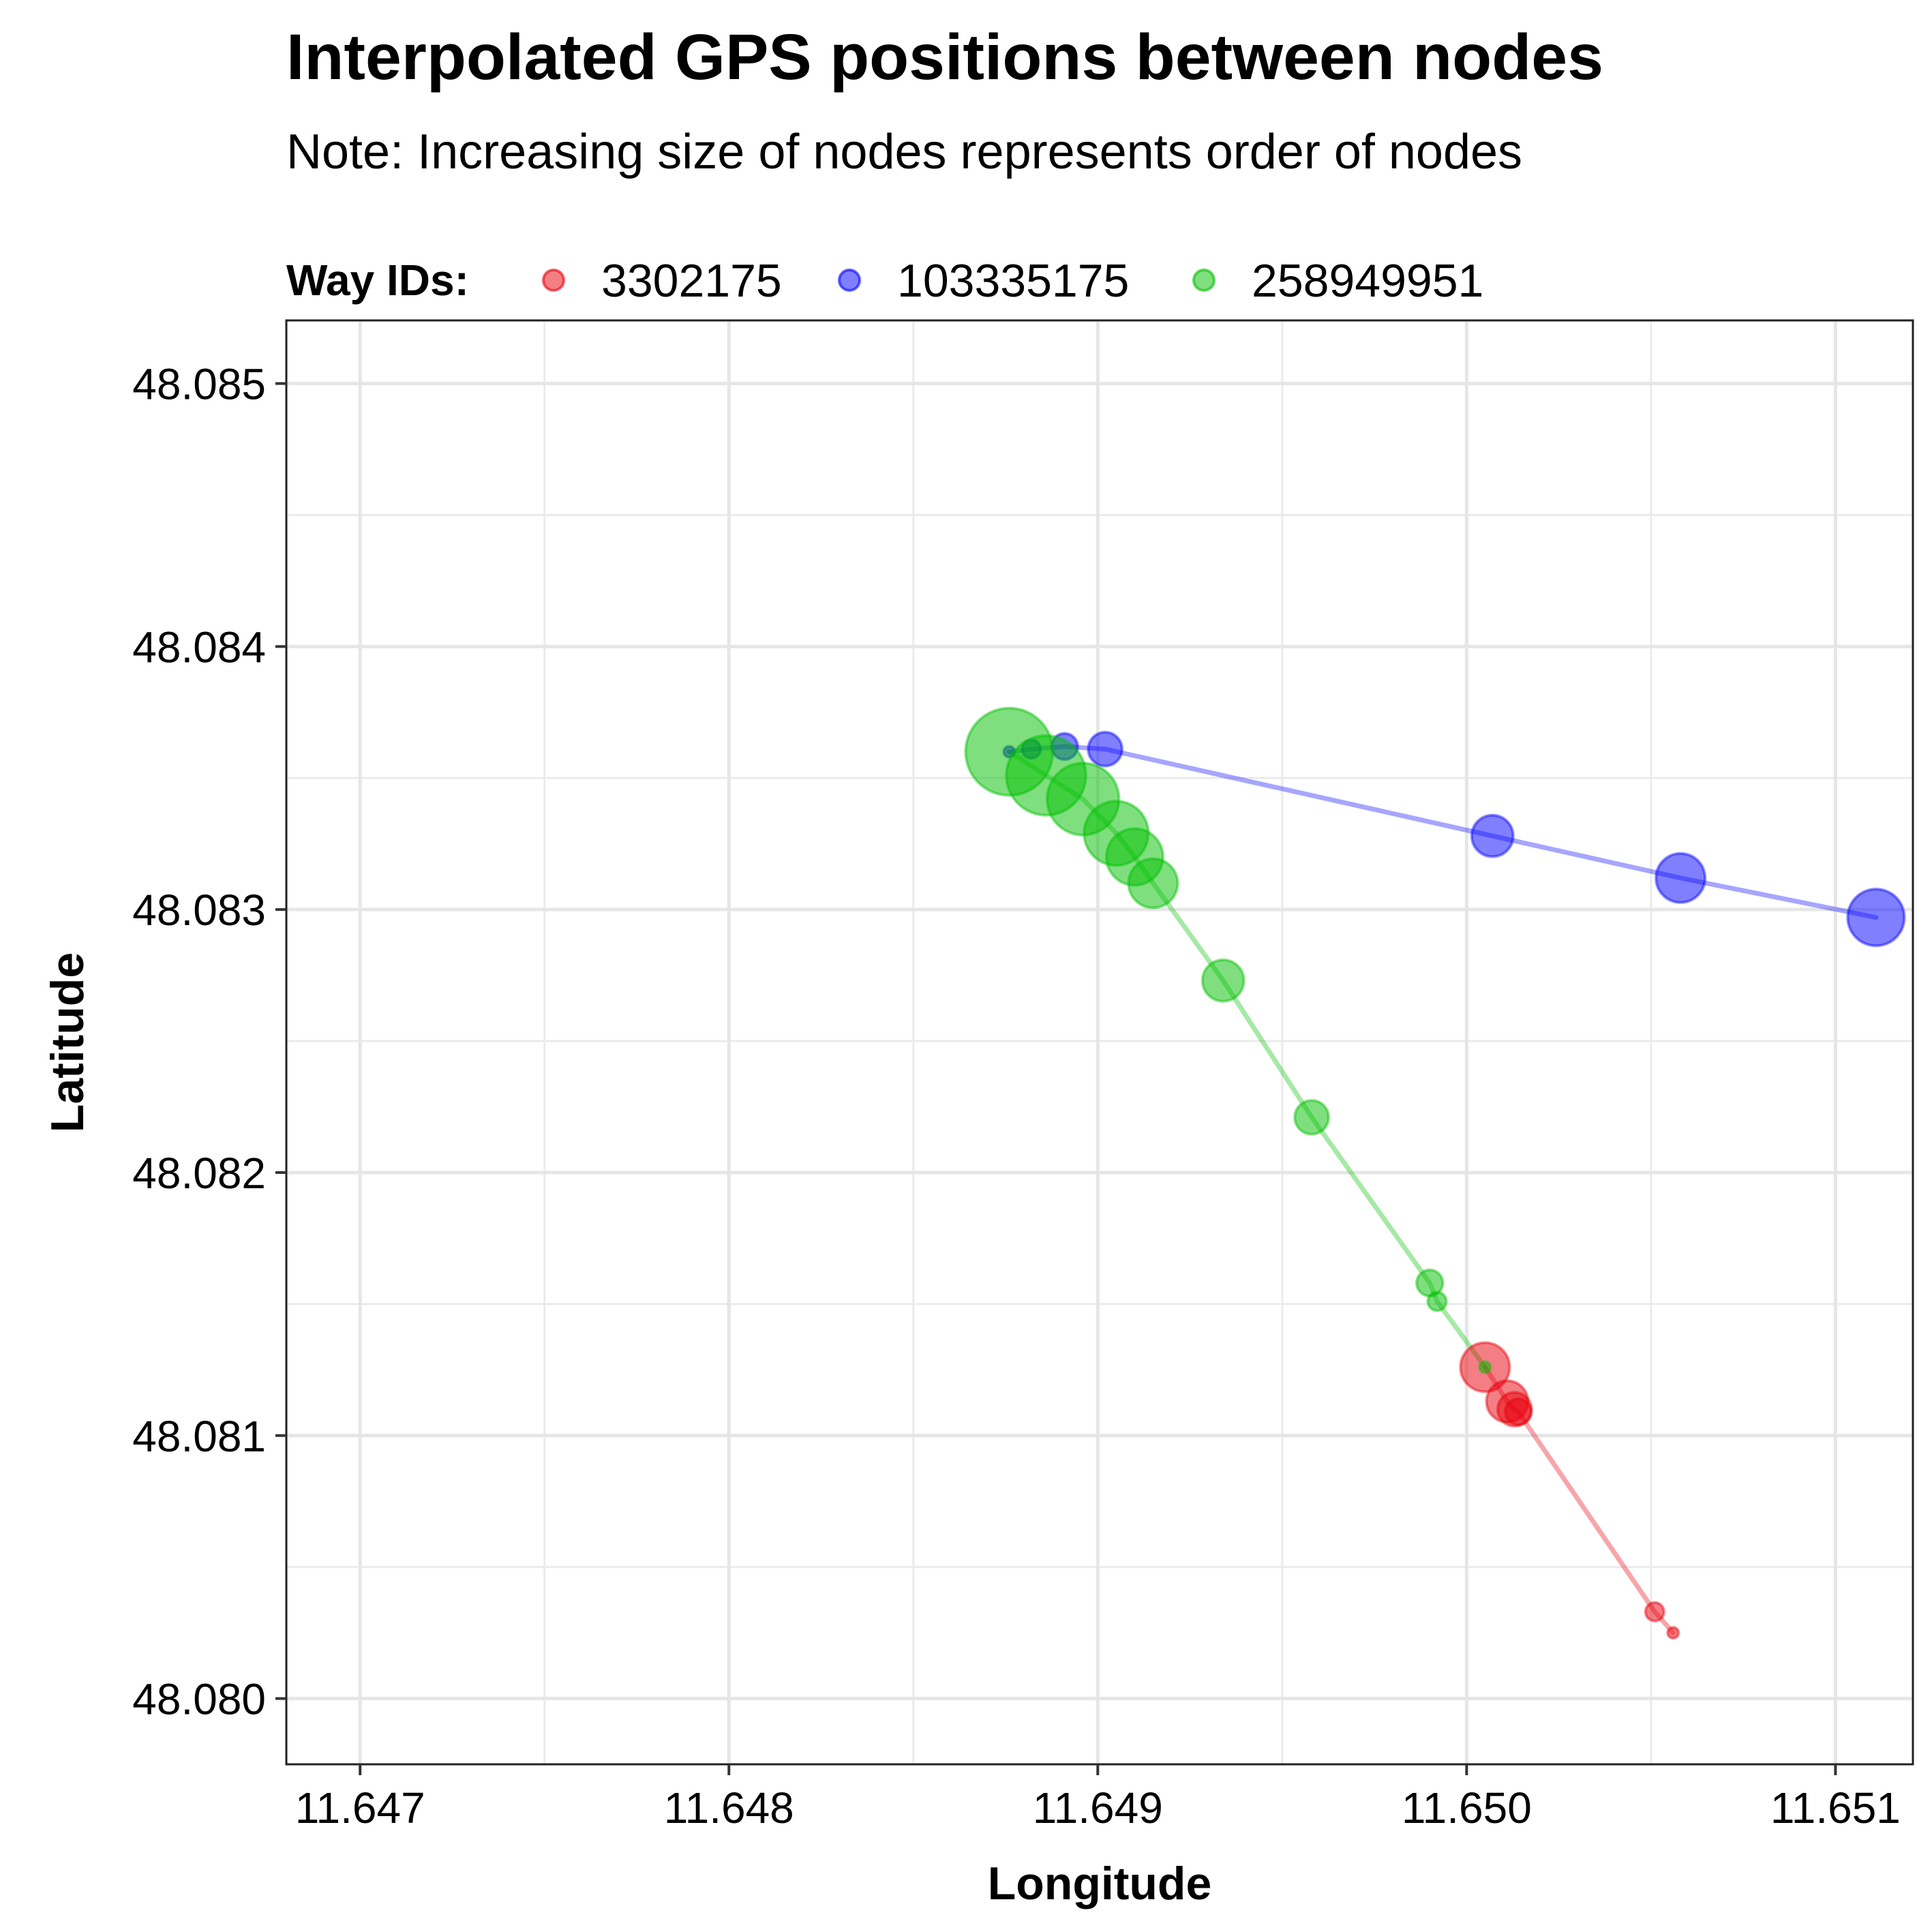 The height and width of the screenshot is (1932, 1932). Describe the element at coordinates (944, 57) in the screenshot. I see `chart-title: Interpolated GPS positions between nodes` at that location.